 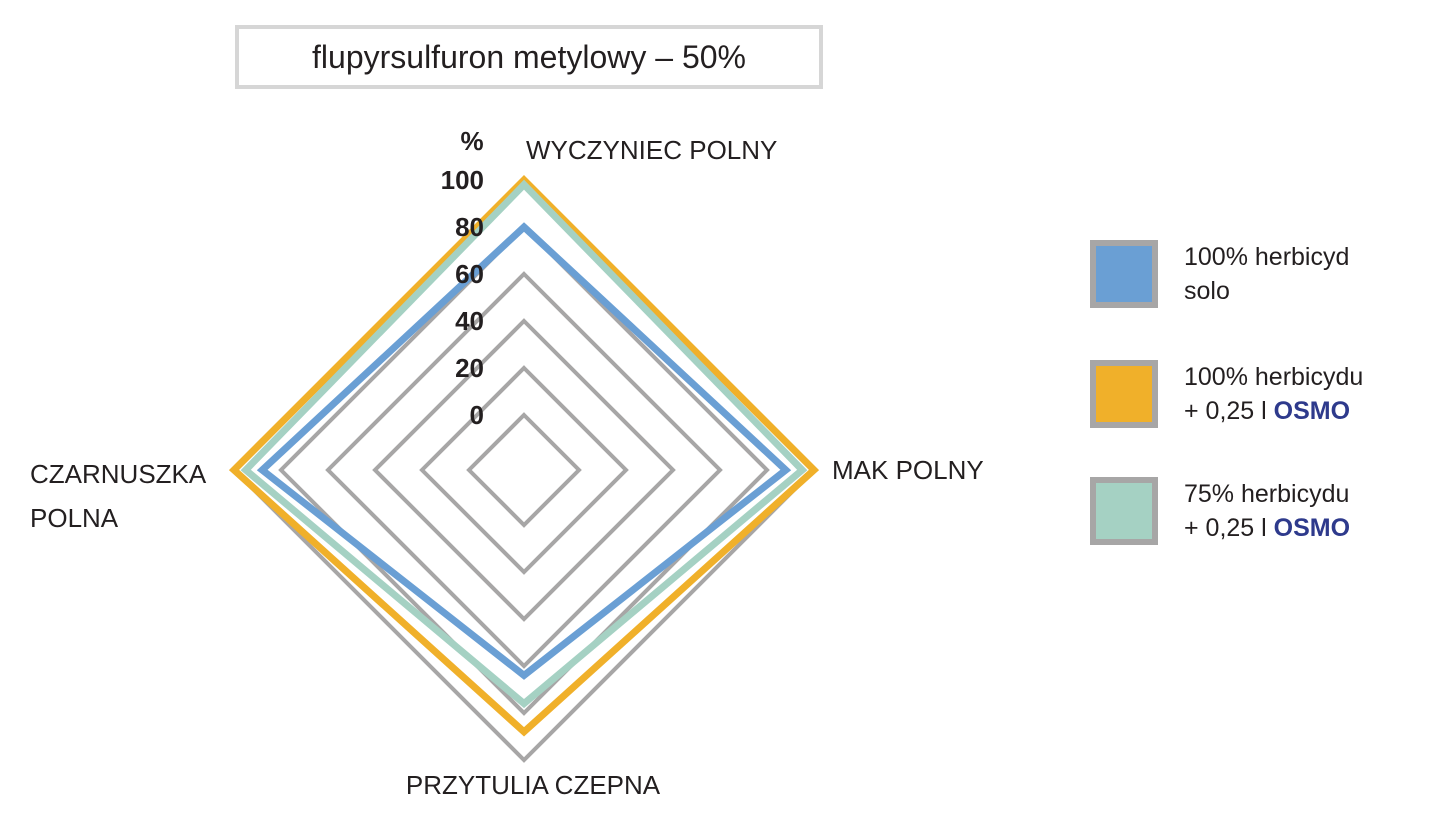 I want to click on legend-label-1-line2: solo, so click(x=1207, y=291).